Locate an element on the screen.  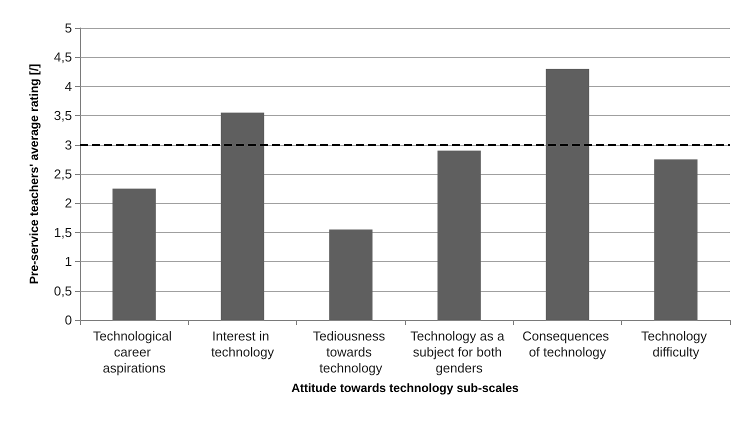
y-tick-label: 3 is located at coordinates (68, 144).